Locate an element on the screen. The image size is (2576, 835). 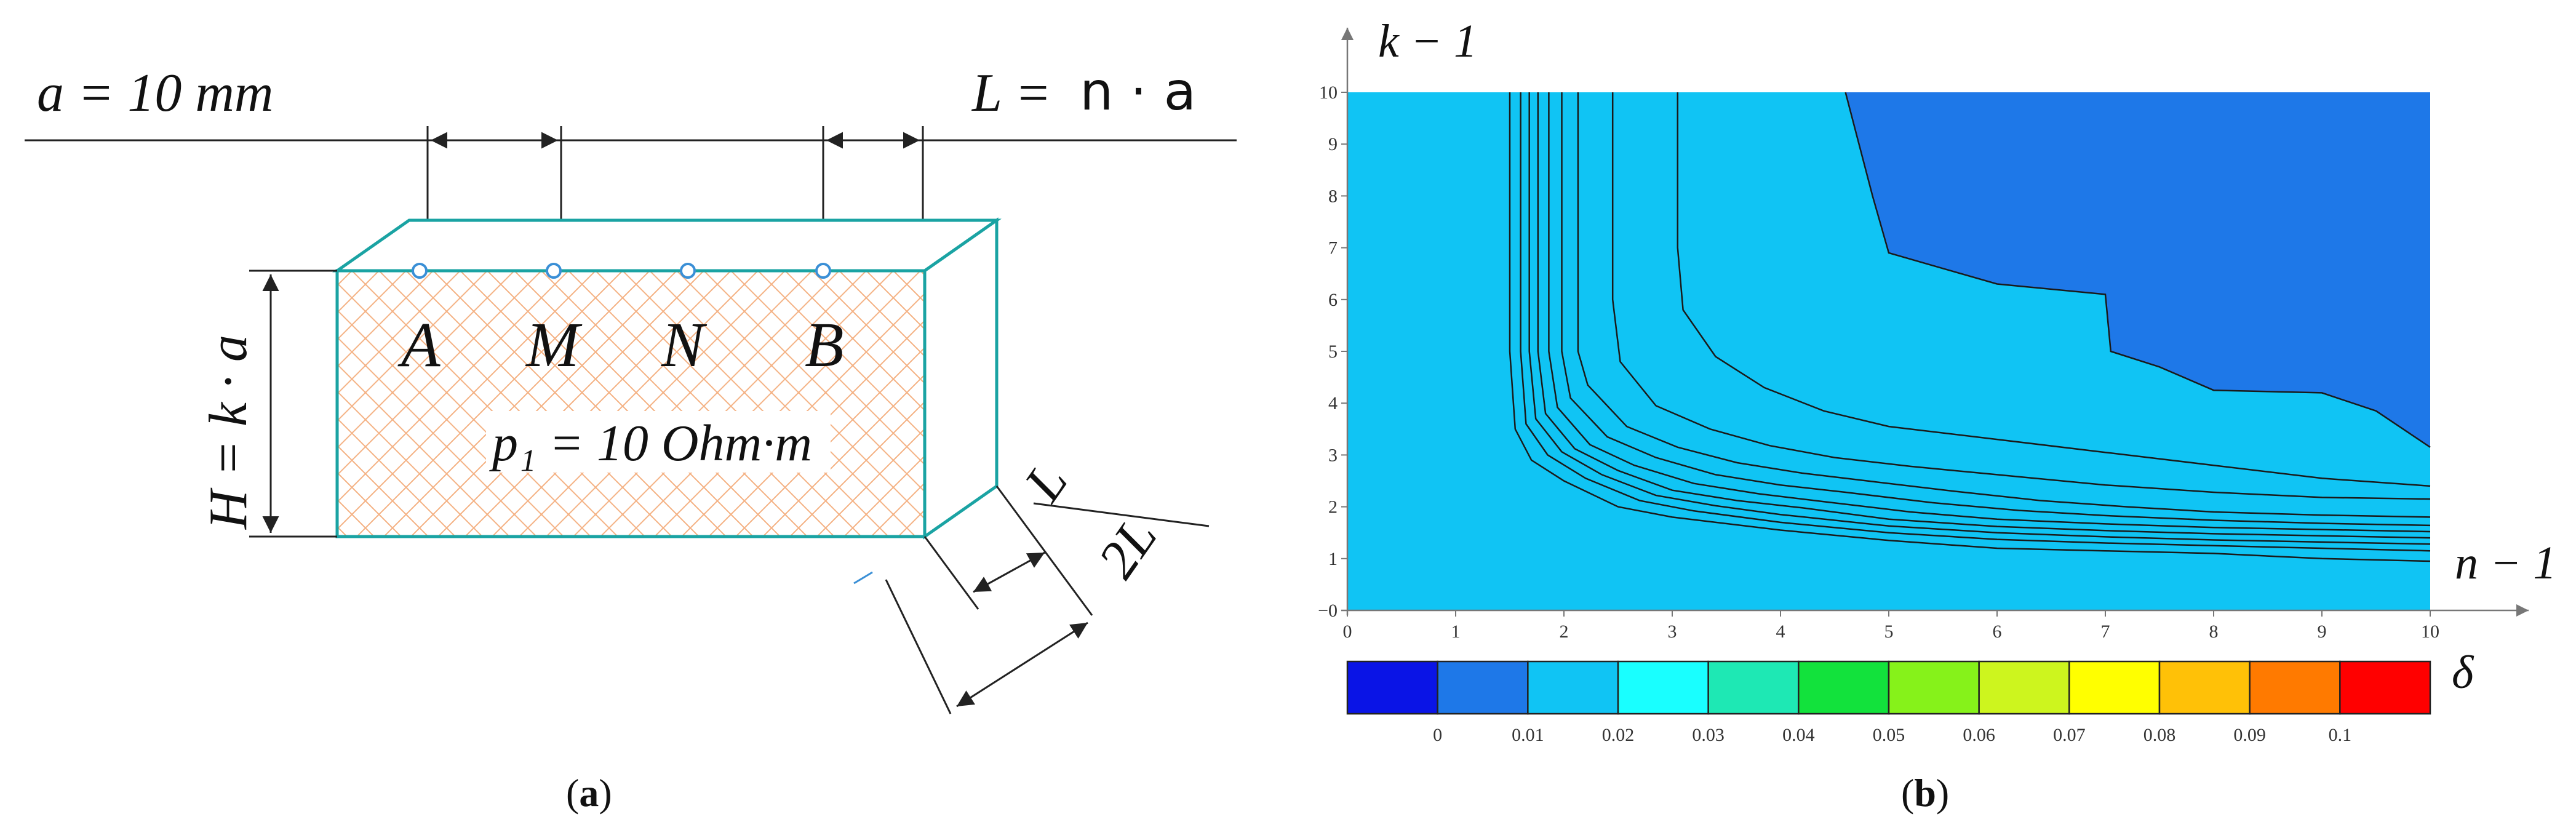
caption-b: (b) is located at coordinates (1925, 793).